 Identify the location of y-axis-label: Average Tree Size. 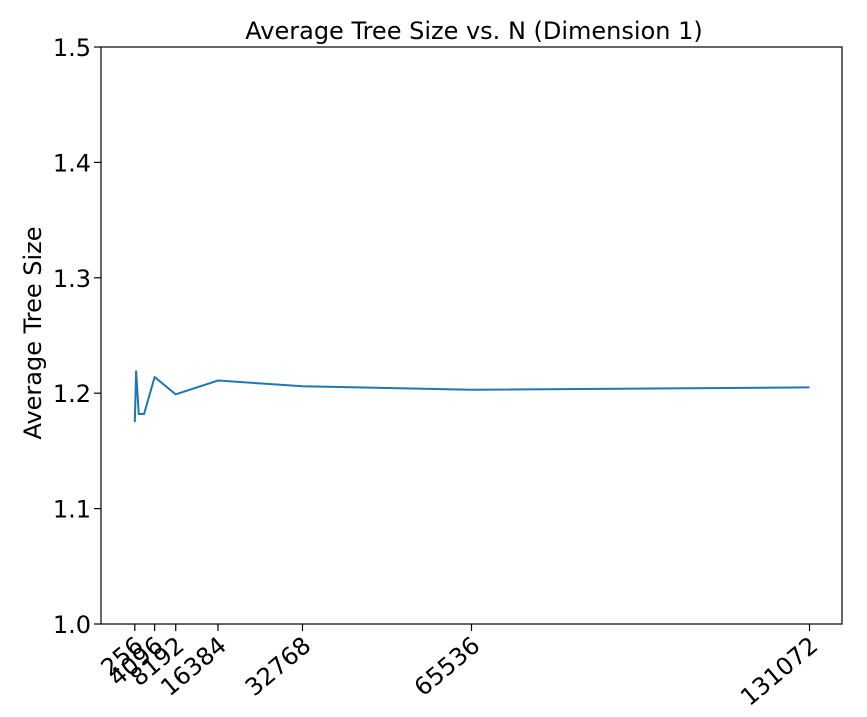
(33, 332).